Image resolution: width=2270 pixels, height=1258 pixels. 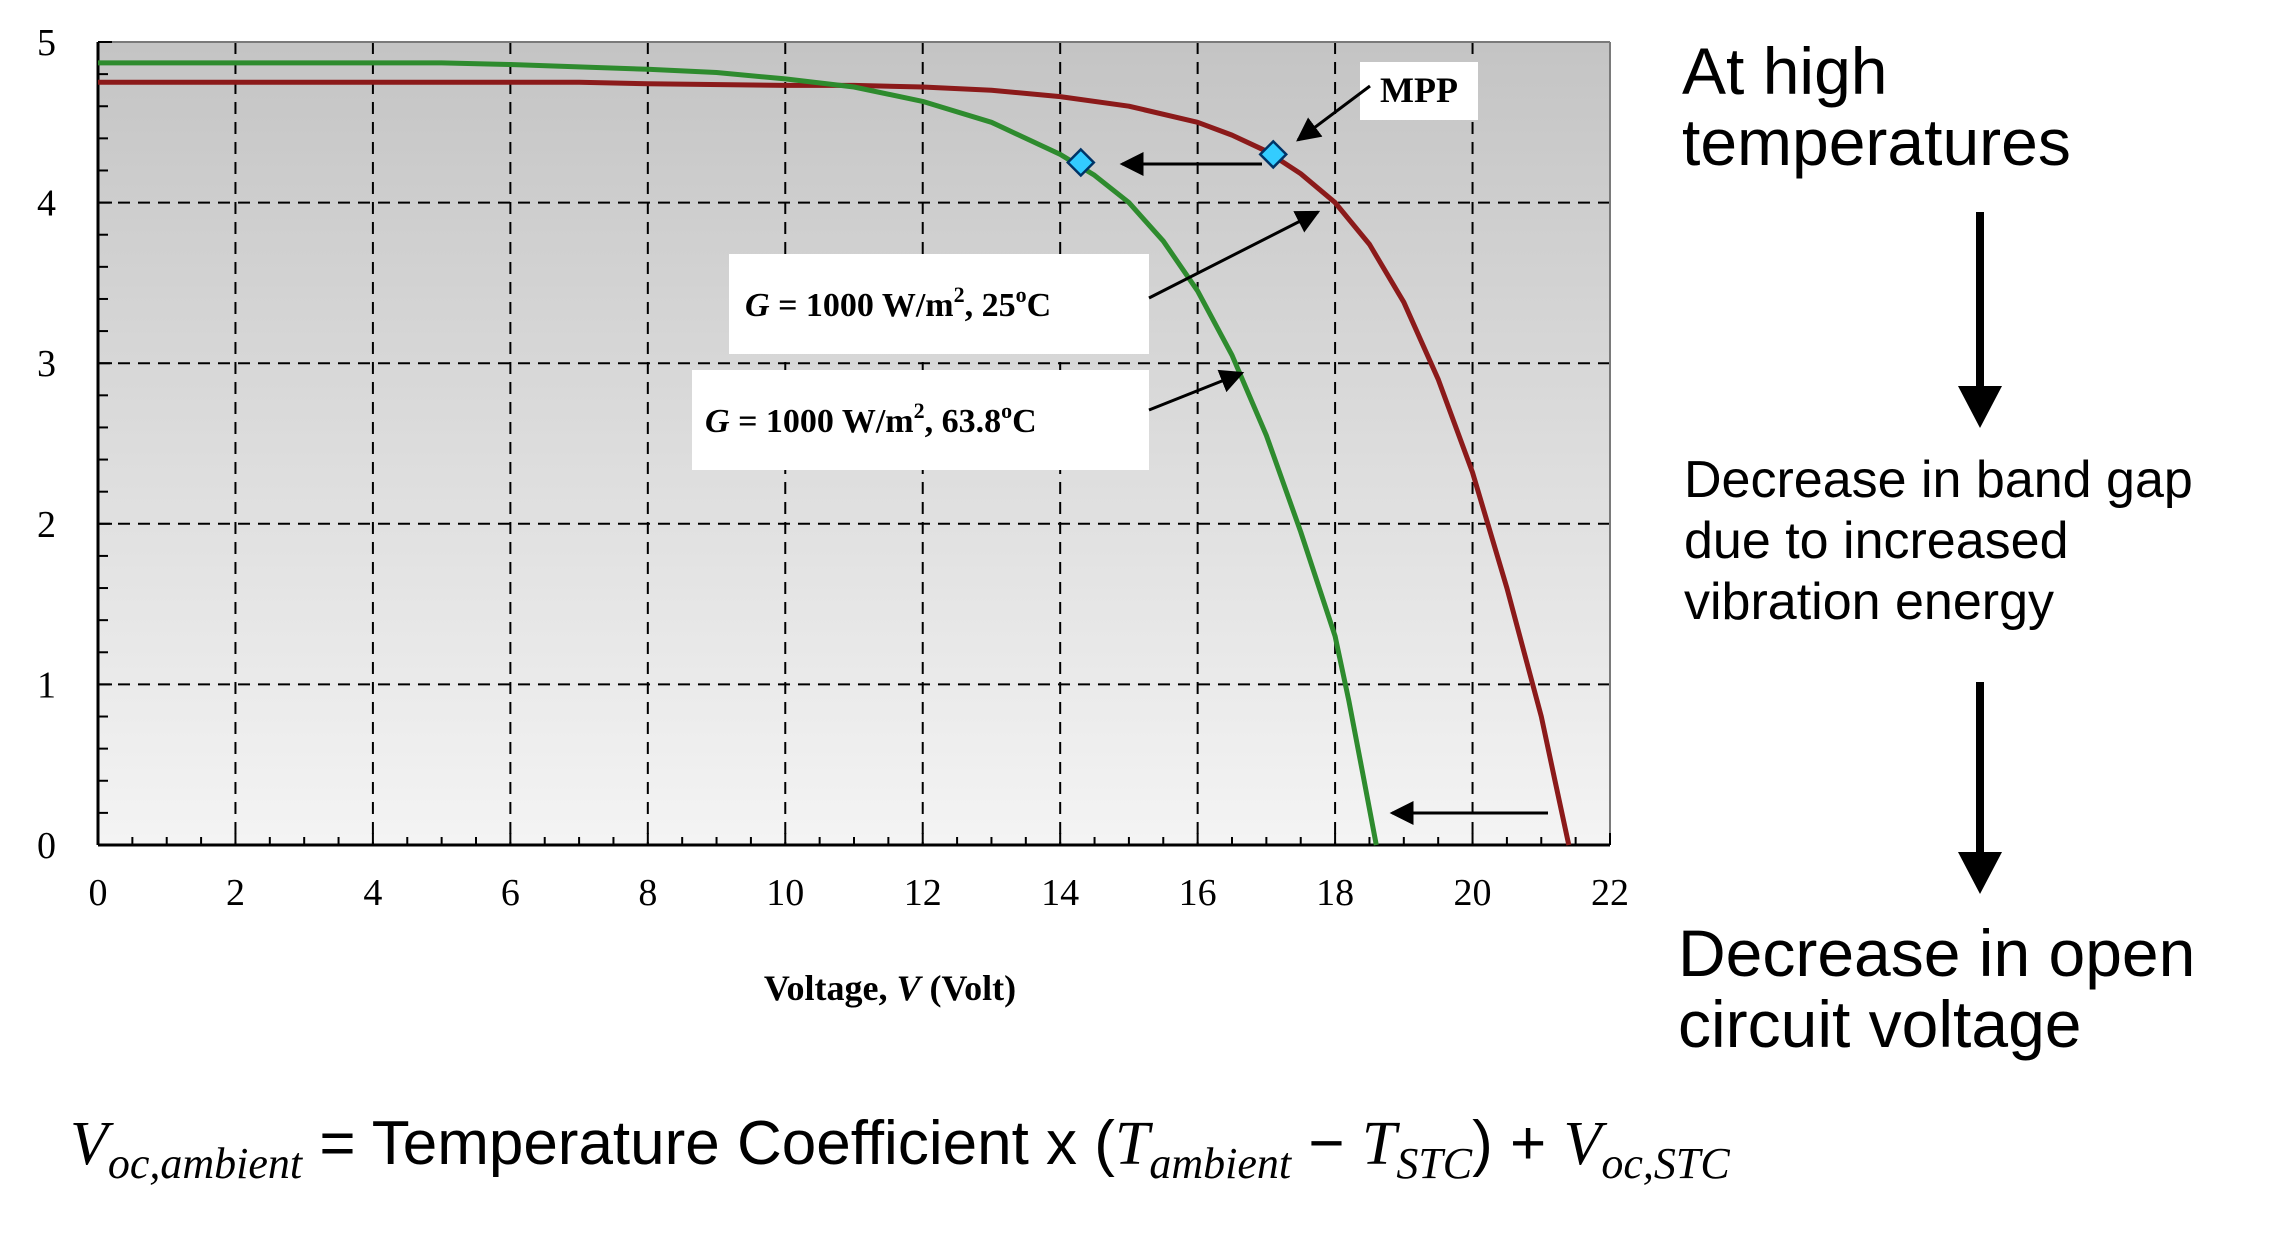 I want to click on formula-close-plus: ) +, so click(x=1518, y=1143).